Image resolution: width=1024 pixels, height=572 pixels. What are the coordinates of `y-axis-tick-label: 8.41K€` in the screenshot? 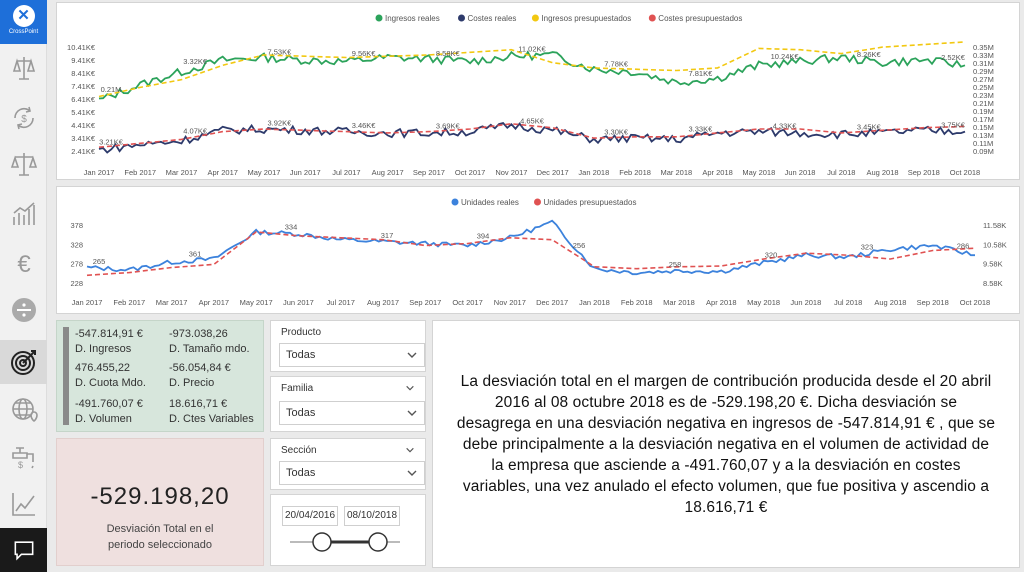 It's located at (83, 73).